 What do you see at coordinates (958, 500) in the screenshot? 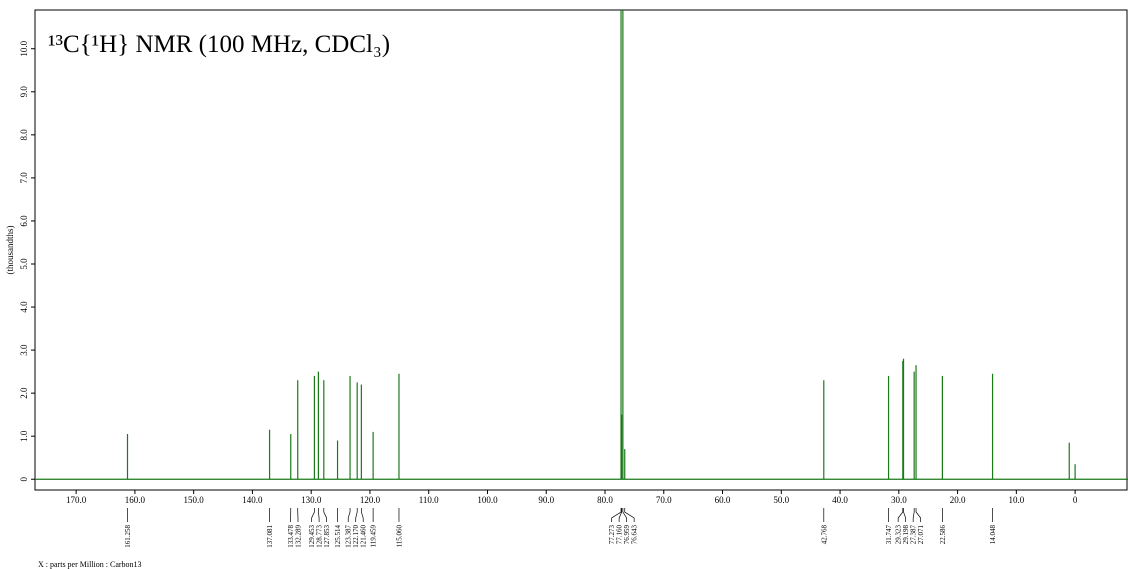
I see `x-tick-label: 20.0` at bounding box center [958, 500].